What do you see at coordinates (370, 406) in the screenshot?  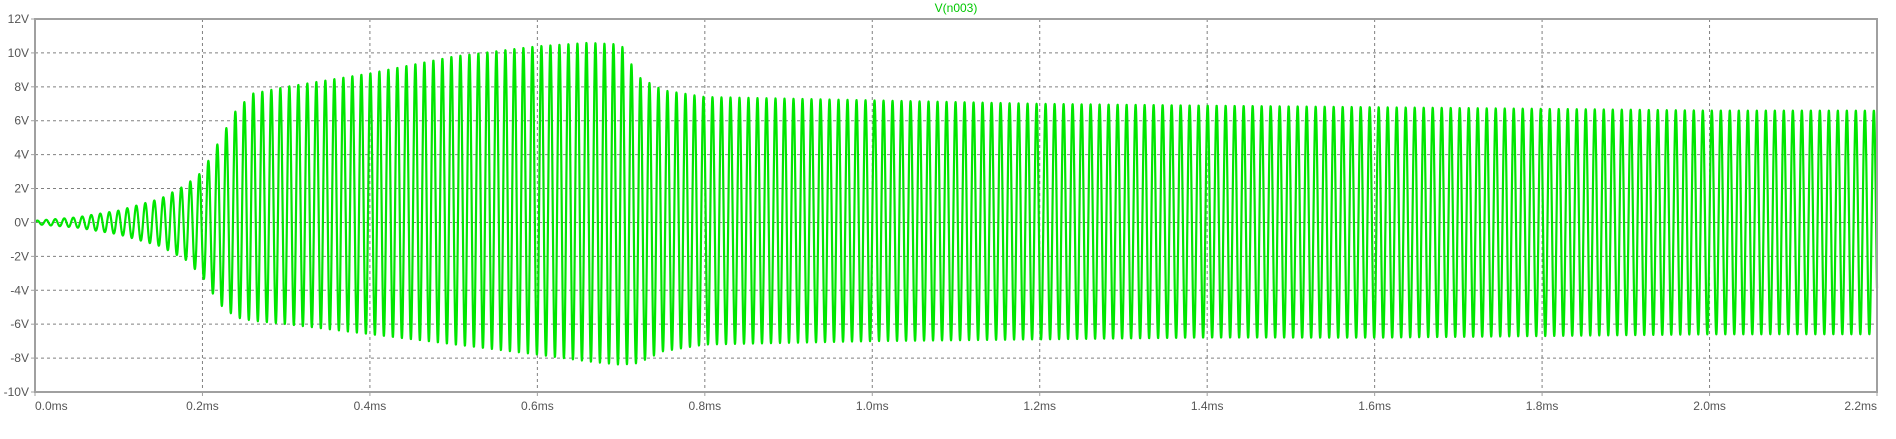 I see `x-tick-label: 0.4ms` at bounding box center [370, 406].